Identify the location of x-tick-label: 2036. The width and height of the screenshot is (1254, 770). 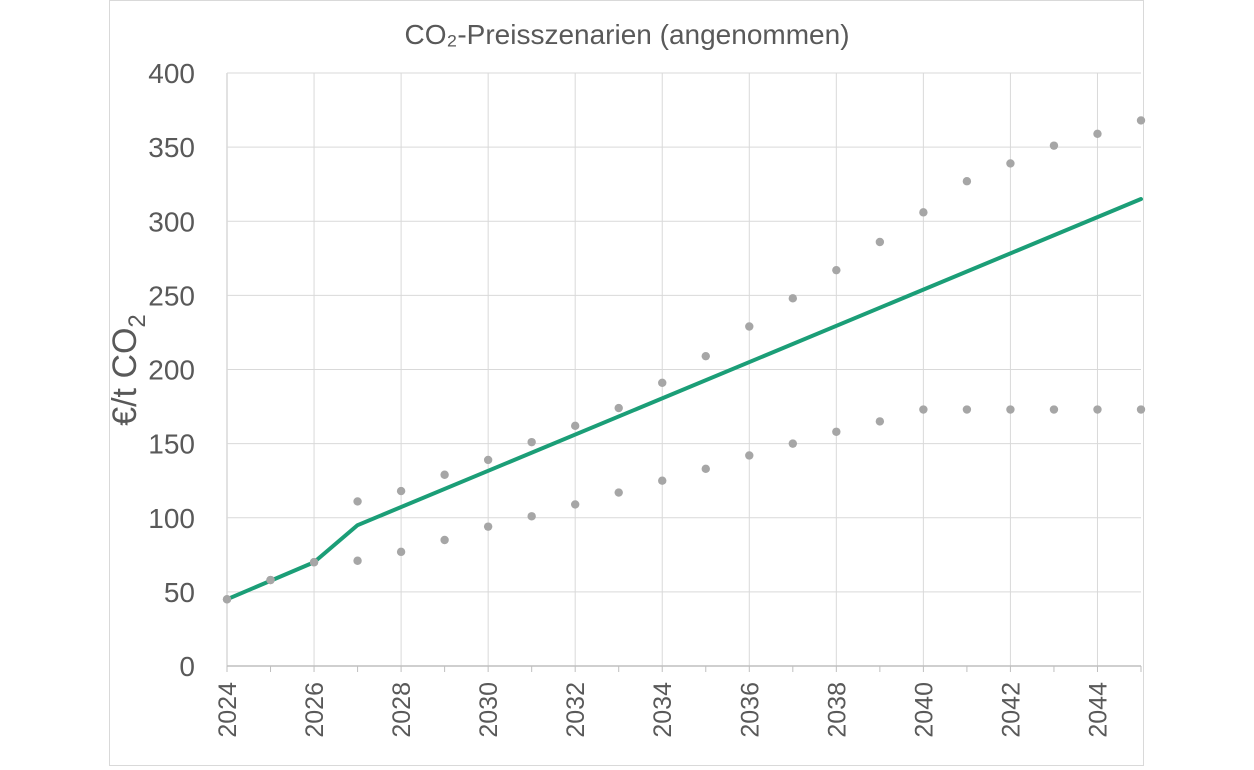
(750, 710).